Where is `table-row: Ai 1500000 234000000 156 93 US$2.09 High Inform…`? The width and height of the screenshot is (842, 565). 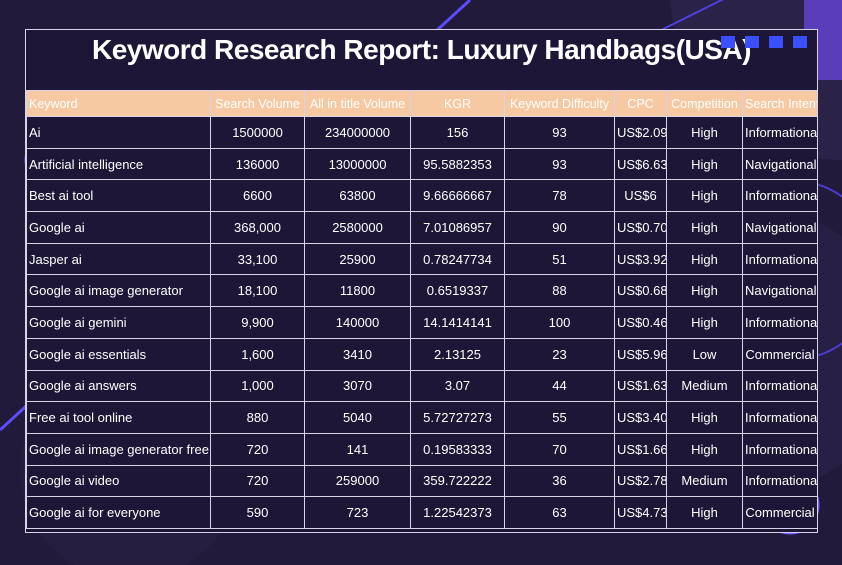 table-row: Ai 1500000 234000000 156 93 US$2.09 High Inform… is located at coordinates (422, 132).